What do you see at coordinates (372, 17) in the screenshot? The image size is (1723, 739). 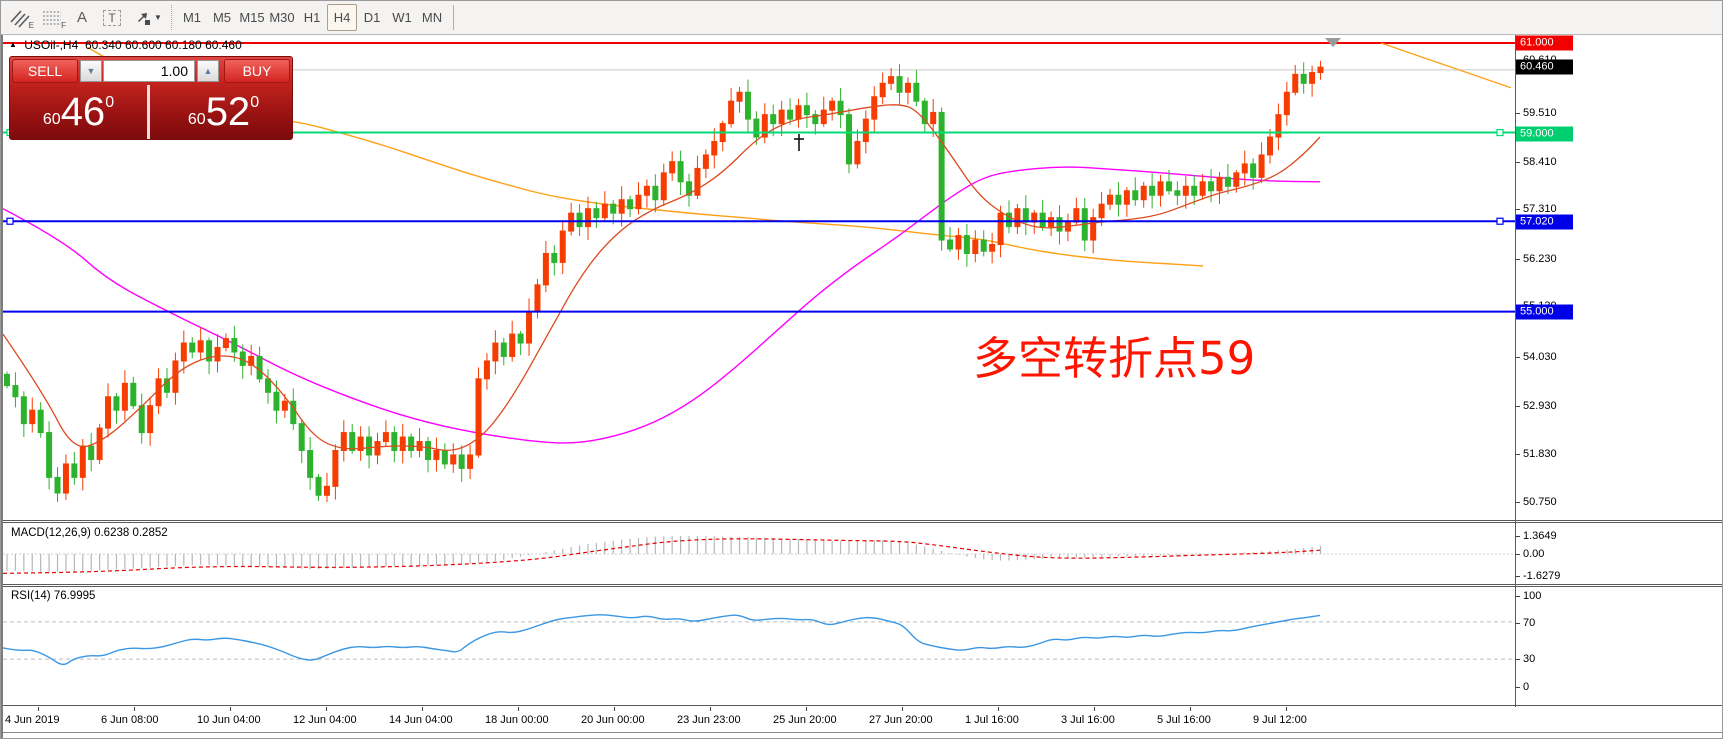 I see `timeframe-D1: D1` at bounding box center [372, 17].